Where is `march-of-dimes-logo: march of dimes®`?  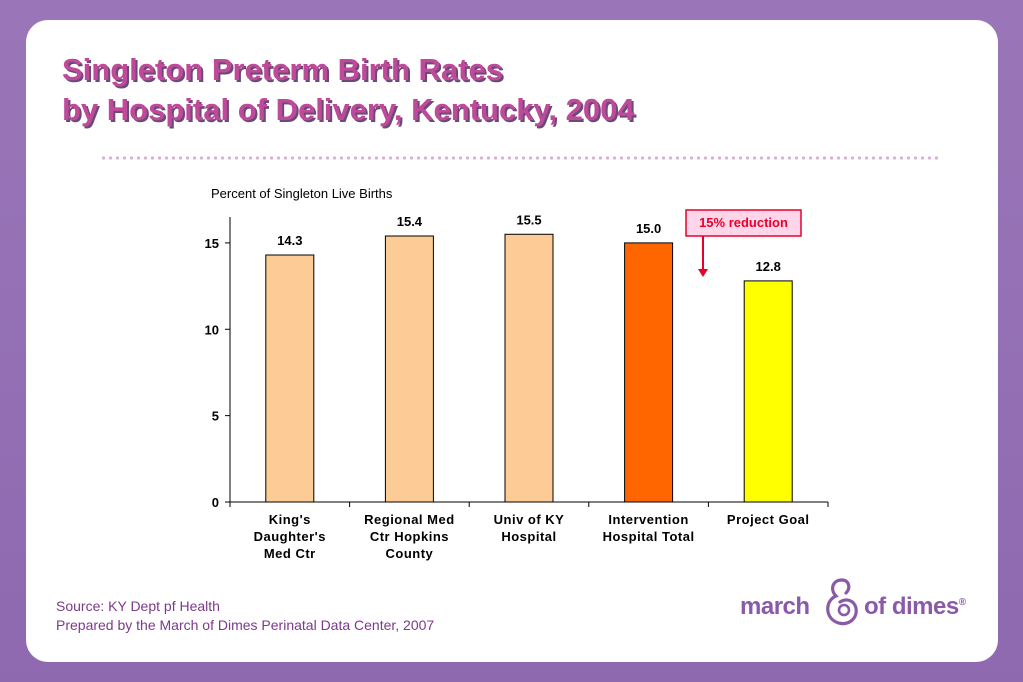 march-of-dimes-logo: march of dimes® is located at coordinates (855, 604).